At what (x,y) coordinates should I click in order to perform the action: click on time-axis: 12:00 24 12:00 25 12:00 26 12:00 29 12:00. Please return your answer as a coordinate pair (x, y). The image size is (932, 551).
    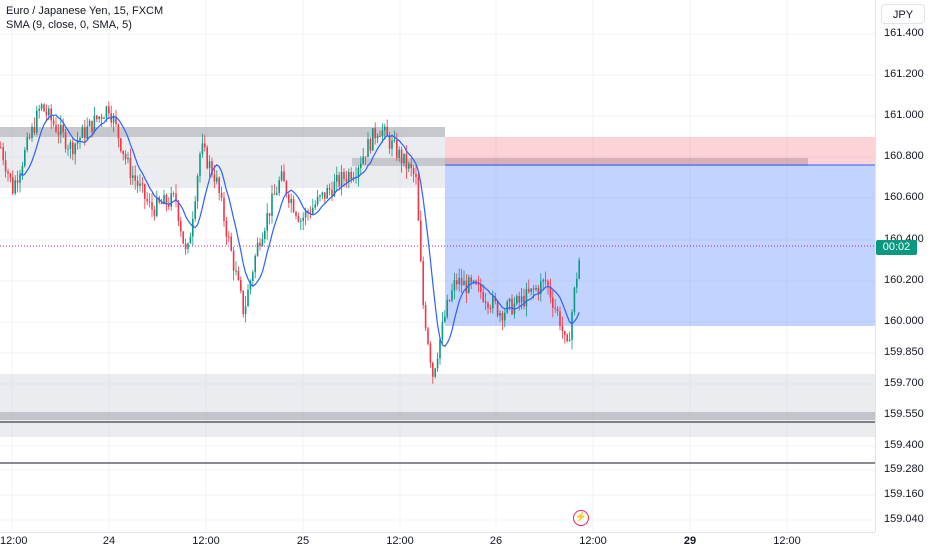
    Looking at the image, I should click on (437, 541).